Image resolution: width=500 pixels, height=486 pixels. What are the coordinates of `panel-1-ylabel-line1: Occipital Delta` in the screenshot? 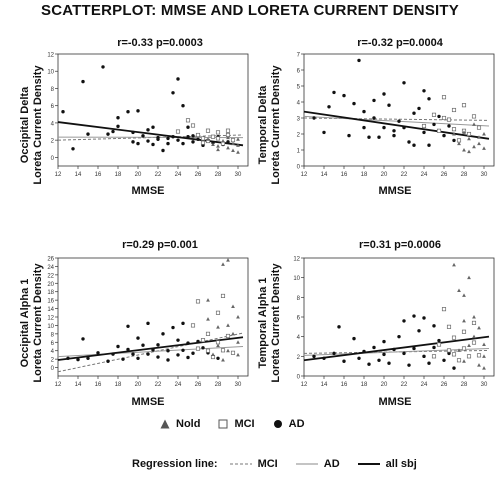 It's located at (25, 125).